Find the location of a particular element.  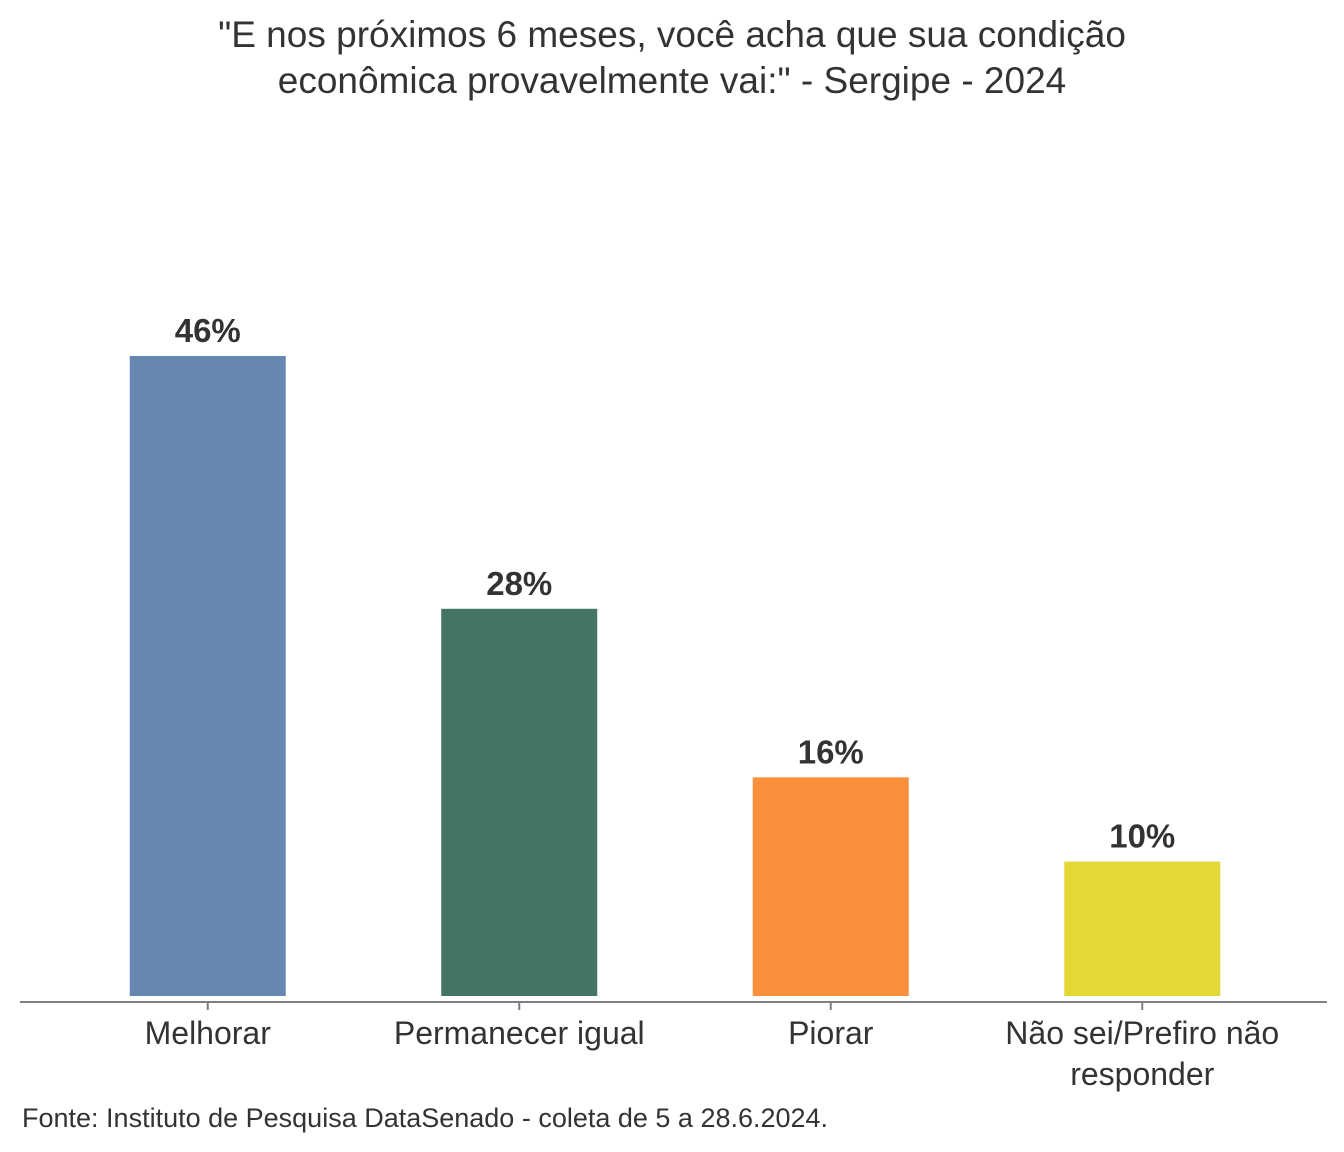

value-label-0: 46% is located at coordinates (208, 330).